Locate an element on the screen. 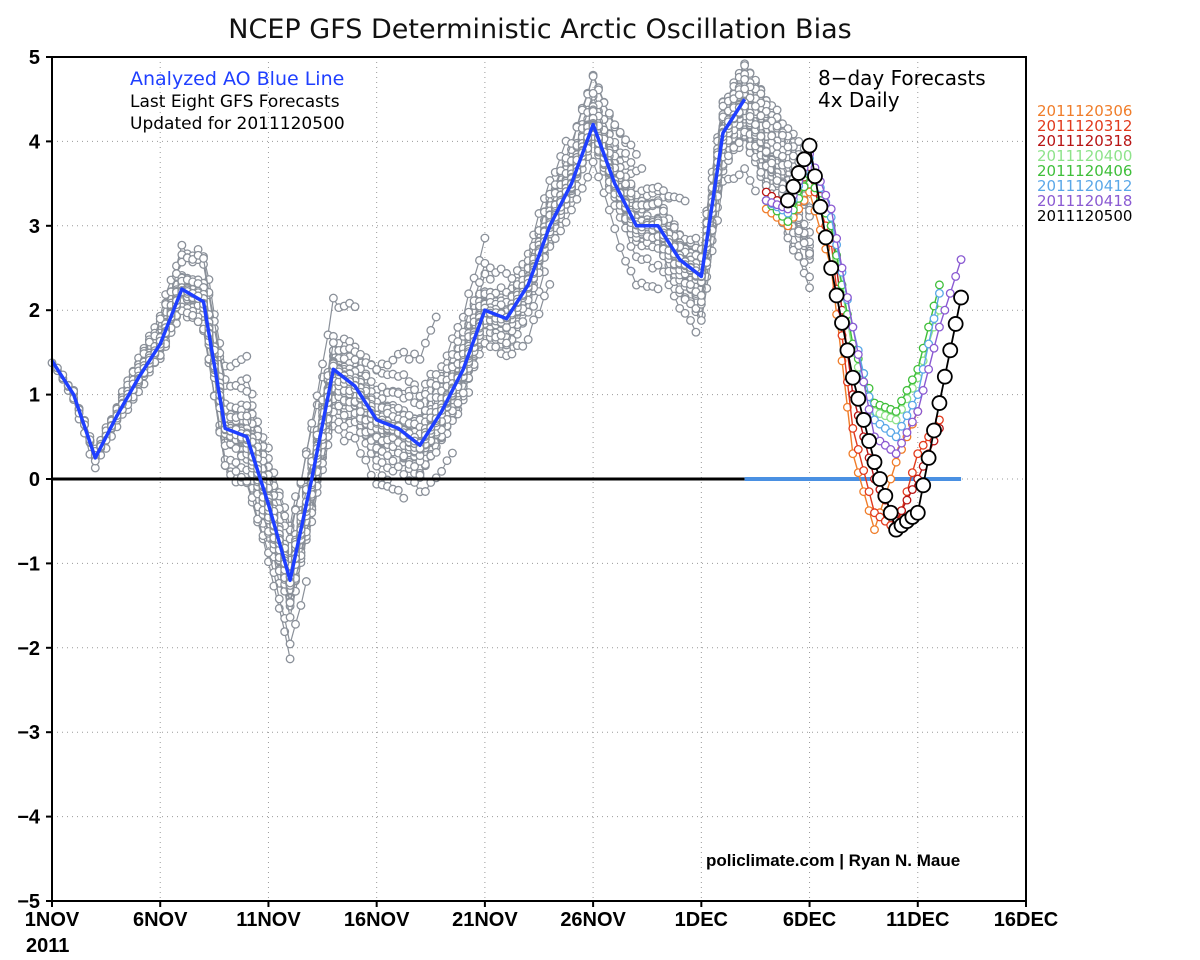 The image size is (1200, 960). x-tick-label: 1NOV is located at coordinates (52, 920).